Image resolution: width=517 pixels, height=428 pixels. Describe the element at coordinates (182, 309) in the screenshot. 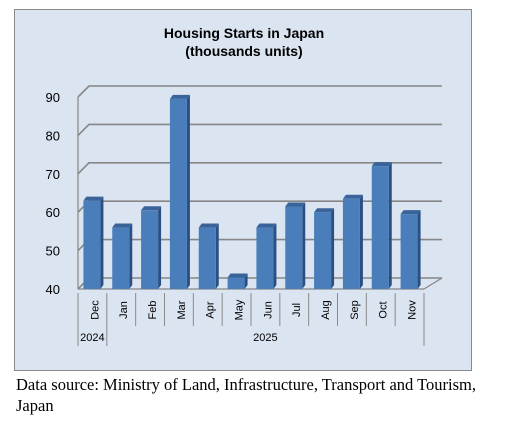

I see `x-tick-label: Mar` at that location.